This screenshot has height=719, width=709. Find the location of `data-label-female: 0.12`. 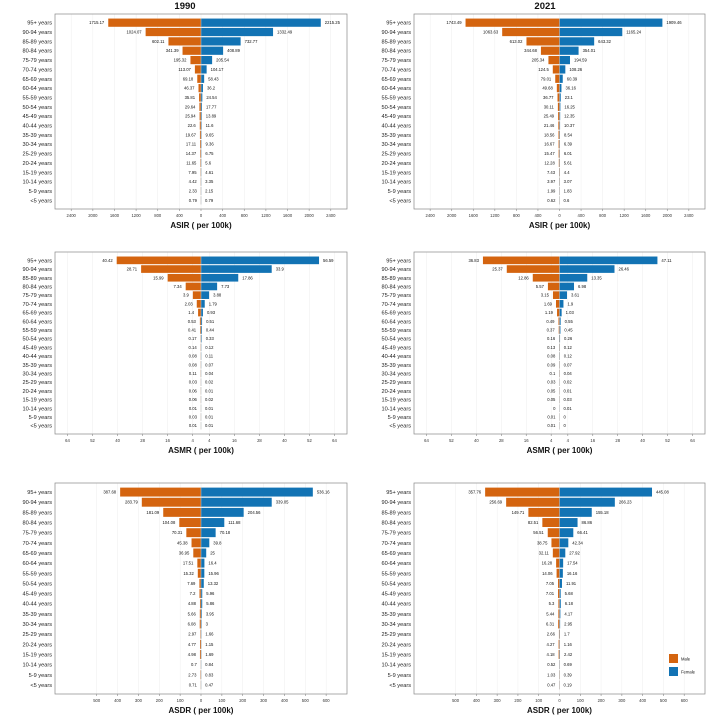

data-label-female: 0.12 is located at coordinates (568, 347).